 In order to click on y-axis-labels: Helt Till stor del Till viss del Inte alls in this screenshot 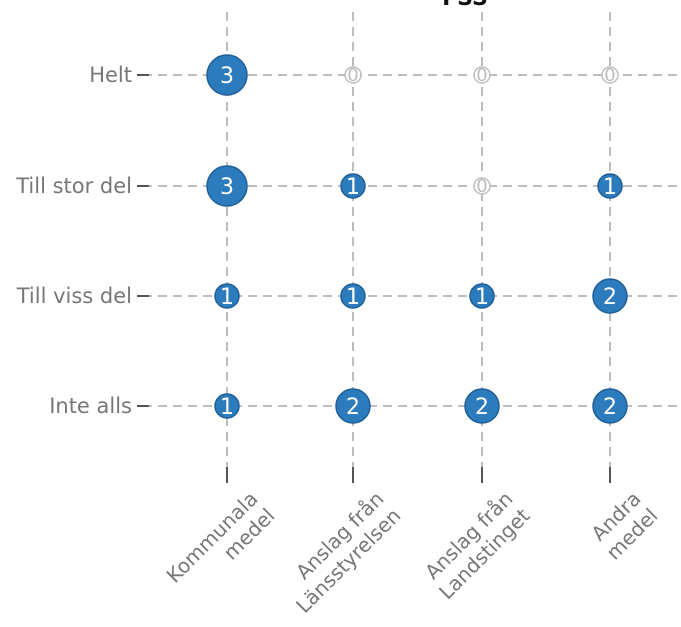, I will do `click(73, 240)`.